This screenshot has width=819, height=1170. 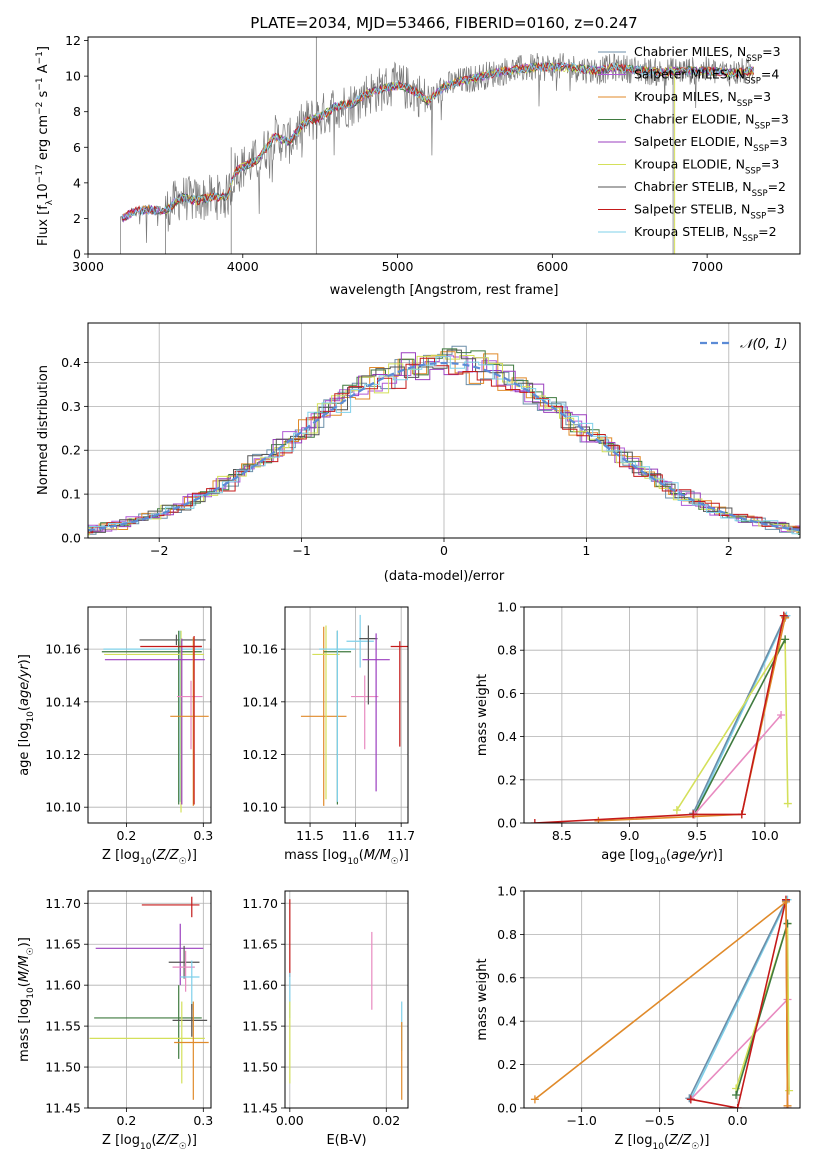 What do you see at coordinates (63, 1026) in the screenshot?
I see `y-tick-label: 11.55` at bounding box center [63, 1026].